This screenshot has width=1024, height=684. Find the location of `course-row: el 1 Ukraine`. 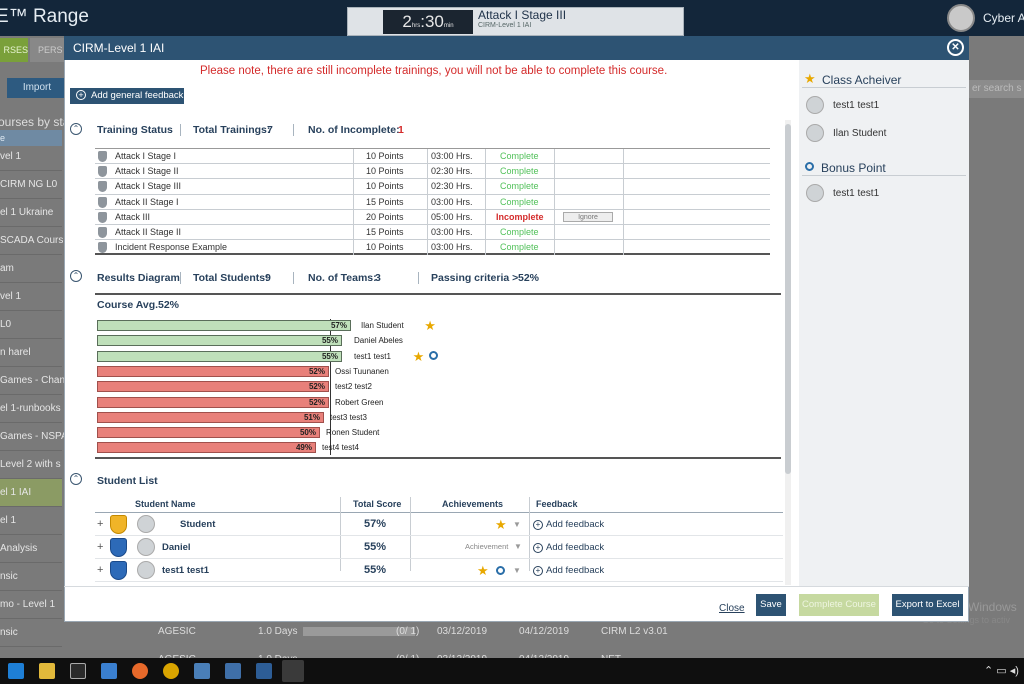

course-row: el 1 Ukraine is located at coordinates (31, 213).